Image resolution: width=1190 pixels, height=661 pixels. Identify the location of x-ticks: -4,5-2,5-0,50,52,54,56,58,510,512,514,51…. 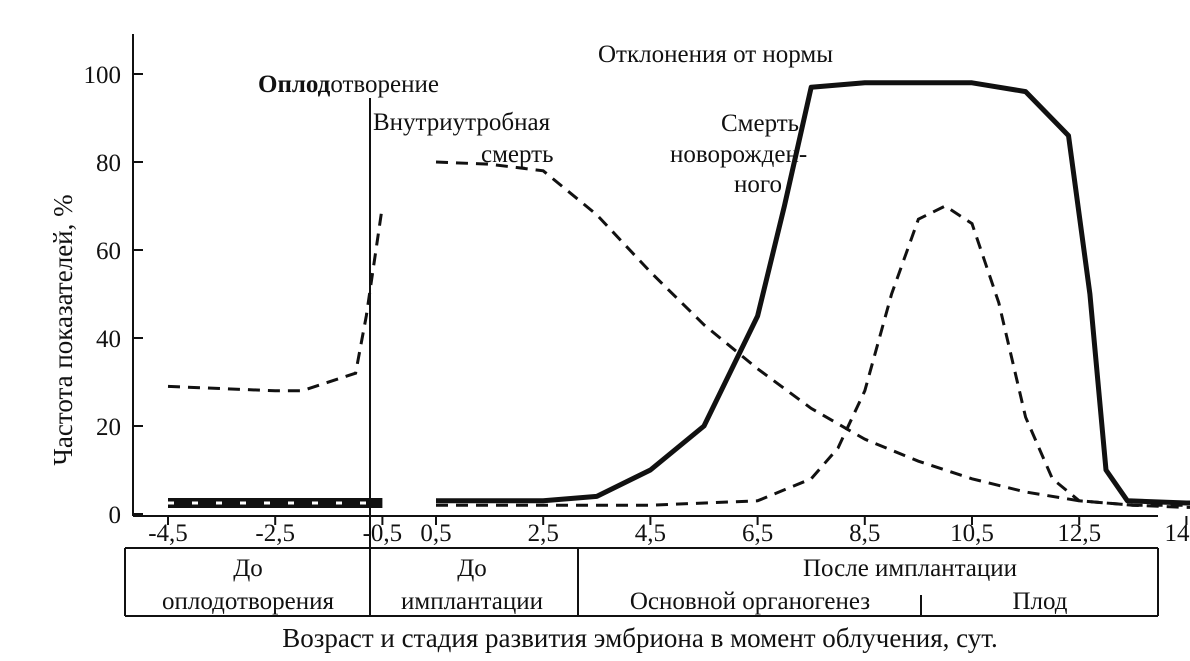
(669, 531).